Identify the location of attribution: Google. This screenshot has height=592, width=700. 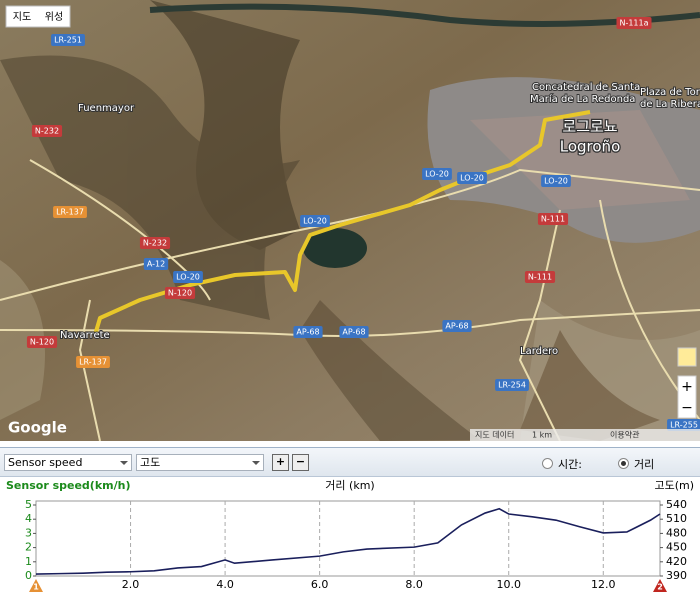
(37, 428).